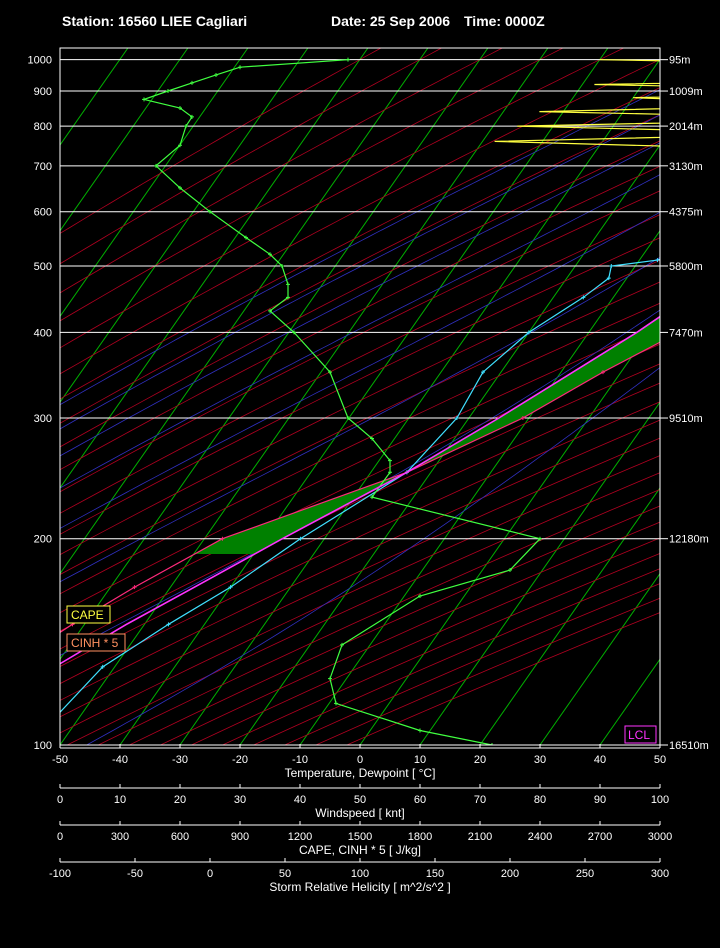 The image size is (720, 948). Describe the element at coordinates (390, 21) in the screenshot. I see `date-title: Date: 25 Sep 2006` at that location.